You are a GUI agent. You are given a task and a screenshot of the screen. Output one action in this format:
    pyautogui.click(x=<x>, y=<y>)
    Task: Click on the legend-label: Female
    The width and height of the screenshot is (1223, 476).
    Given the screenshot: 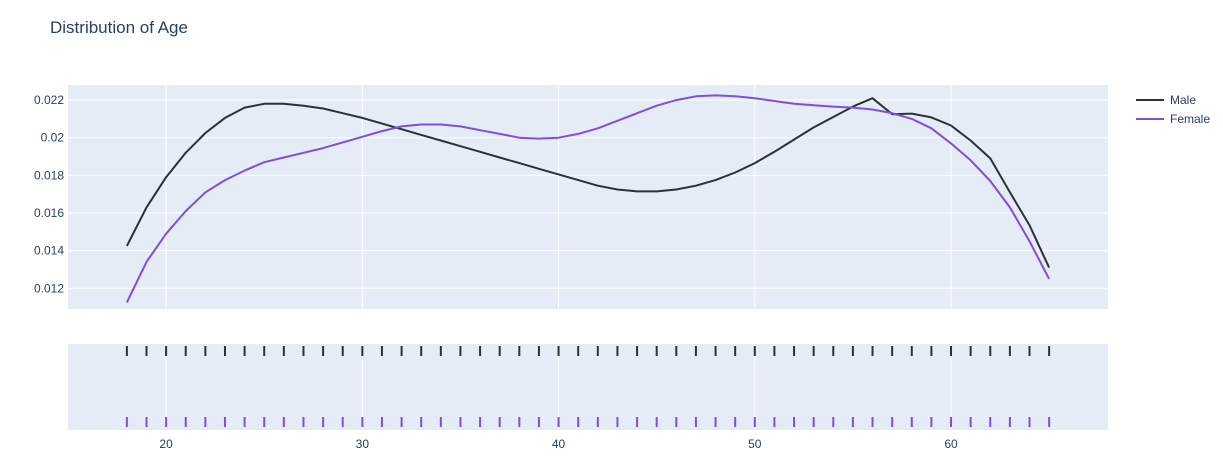 What is the action you would take?
    pyautogui.click(x=1190, y=119)
    